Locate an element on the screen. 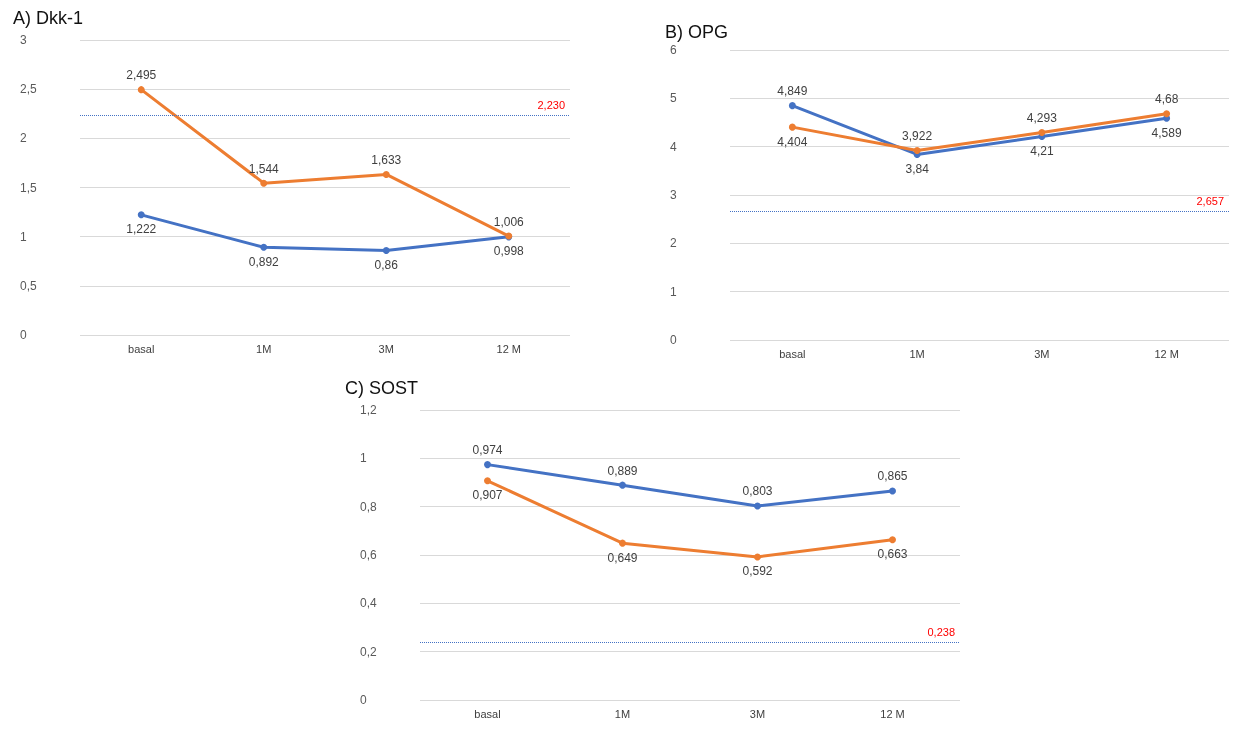 The height and width of the screenshot is (730, 1259). chart-title: C) SOST is located at coordinates (382, 388).